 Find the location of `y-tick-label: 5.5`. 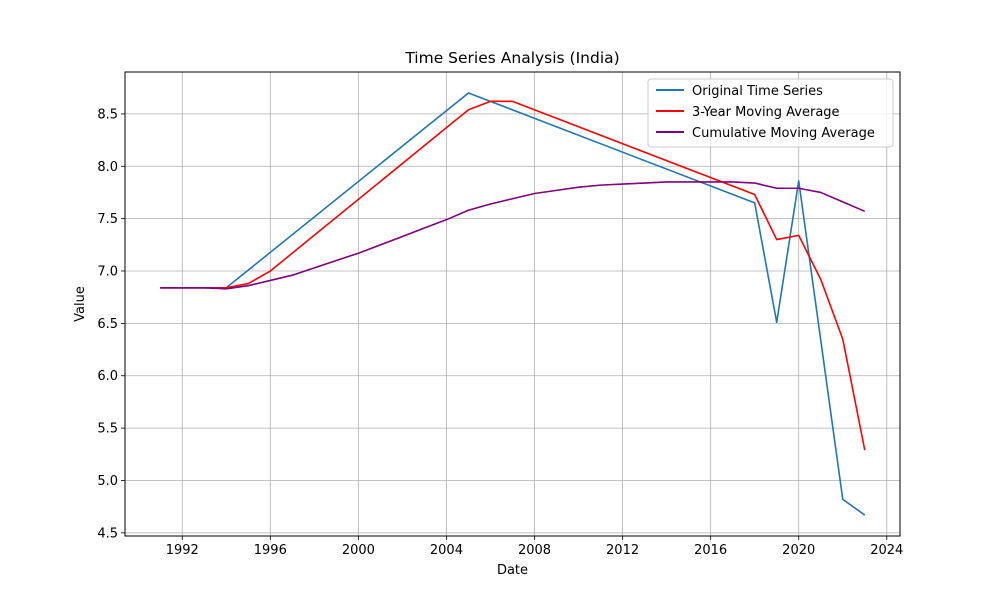

y-tick-label: 5.5 is located at coordinates (107, 429).